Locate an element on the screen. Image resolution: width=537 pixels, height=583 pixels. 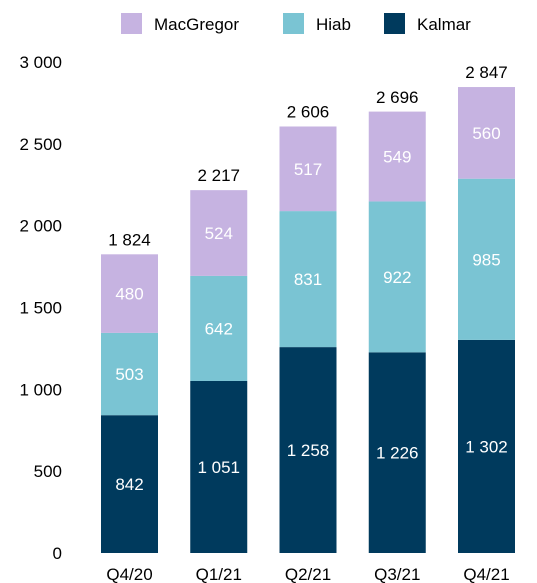
y-axis: 0 500 1 000 1 500 2 000 2 500 3 000 is located at coordinates (40, 308).